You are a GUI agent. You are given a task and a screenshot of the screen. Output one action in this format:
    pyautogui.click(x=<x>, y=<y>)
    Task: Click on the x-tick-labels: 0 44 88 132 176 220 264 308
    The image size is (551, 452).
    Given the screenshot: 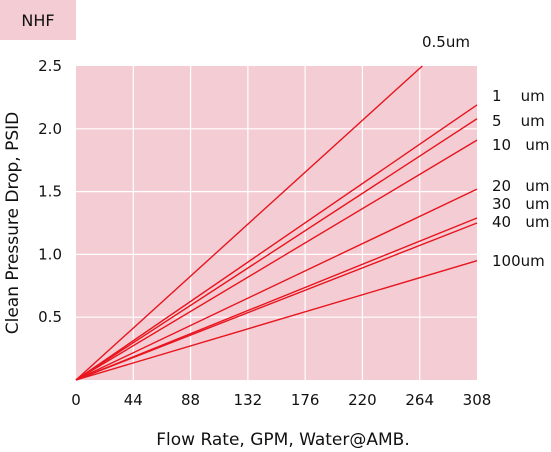 What is the action you would take?
    pyautogui.click(x=281, y=400)
    